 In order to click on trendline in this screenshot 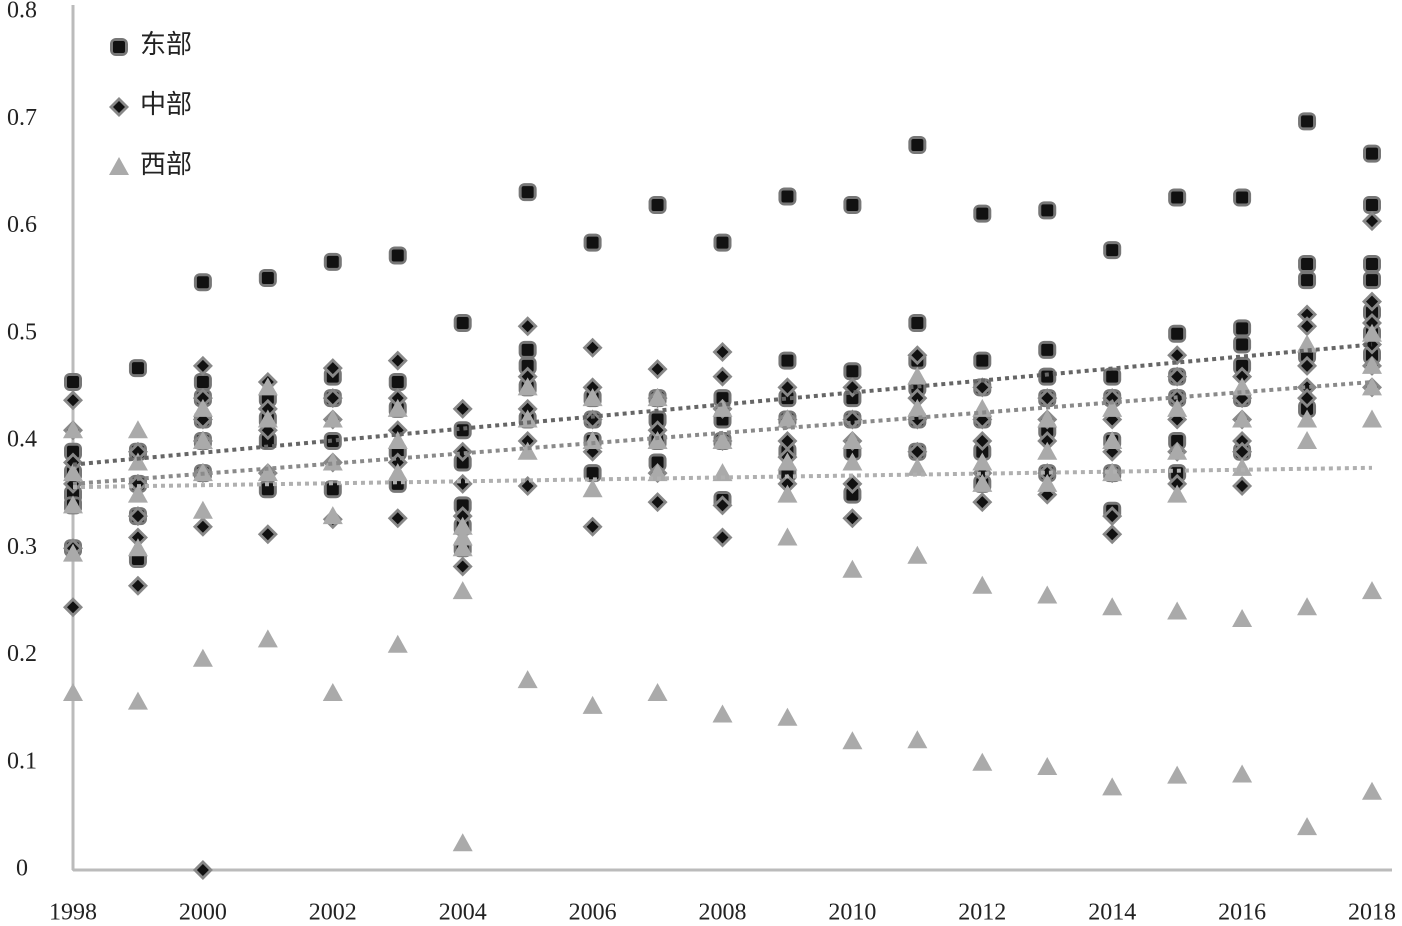, I will do `click(722, 477)`.